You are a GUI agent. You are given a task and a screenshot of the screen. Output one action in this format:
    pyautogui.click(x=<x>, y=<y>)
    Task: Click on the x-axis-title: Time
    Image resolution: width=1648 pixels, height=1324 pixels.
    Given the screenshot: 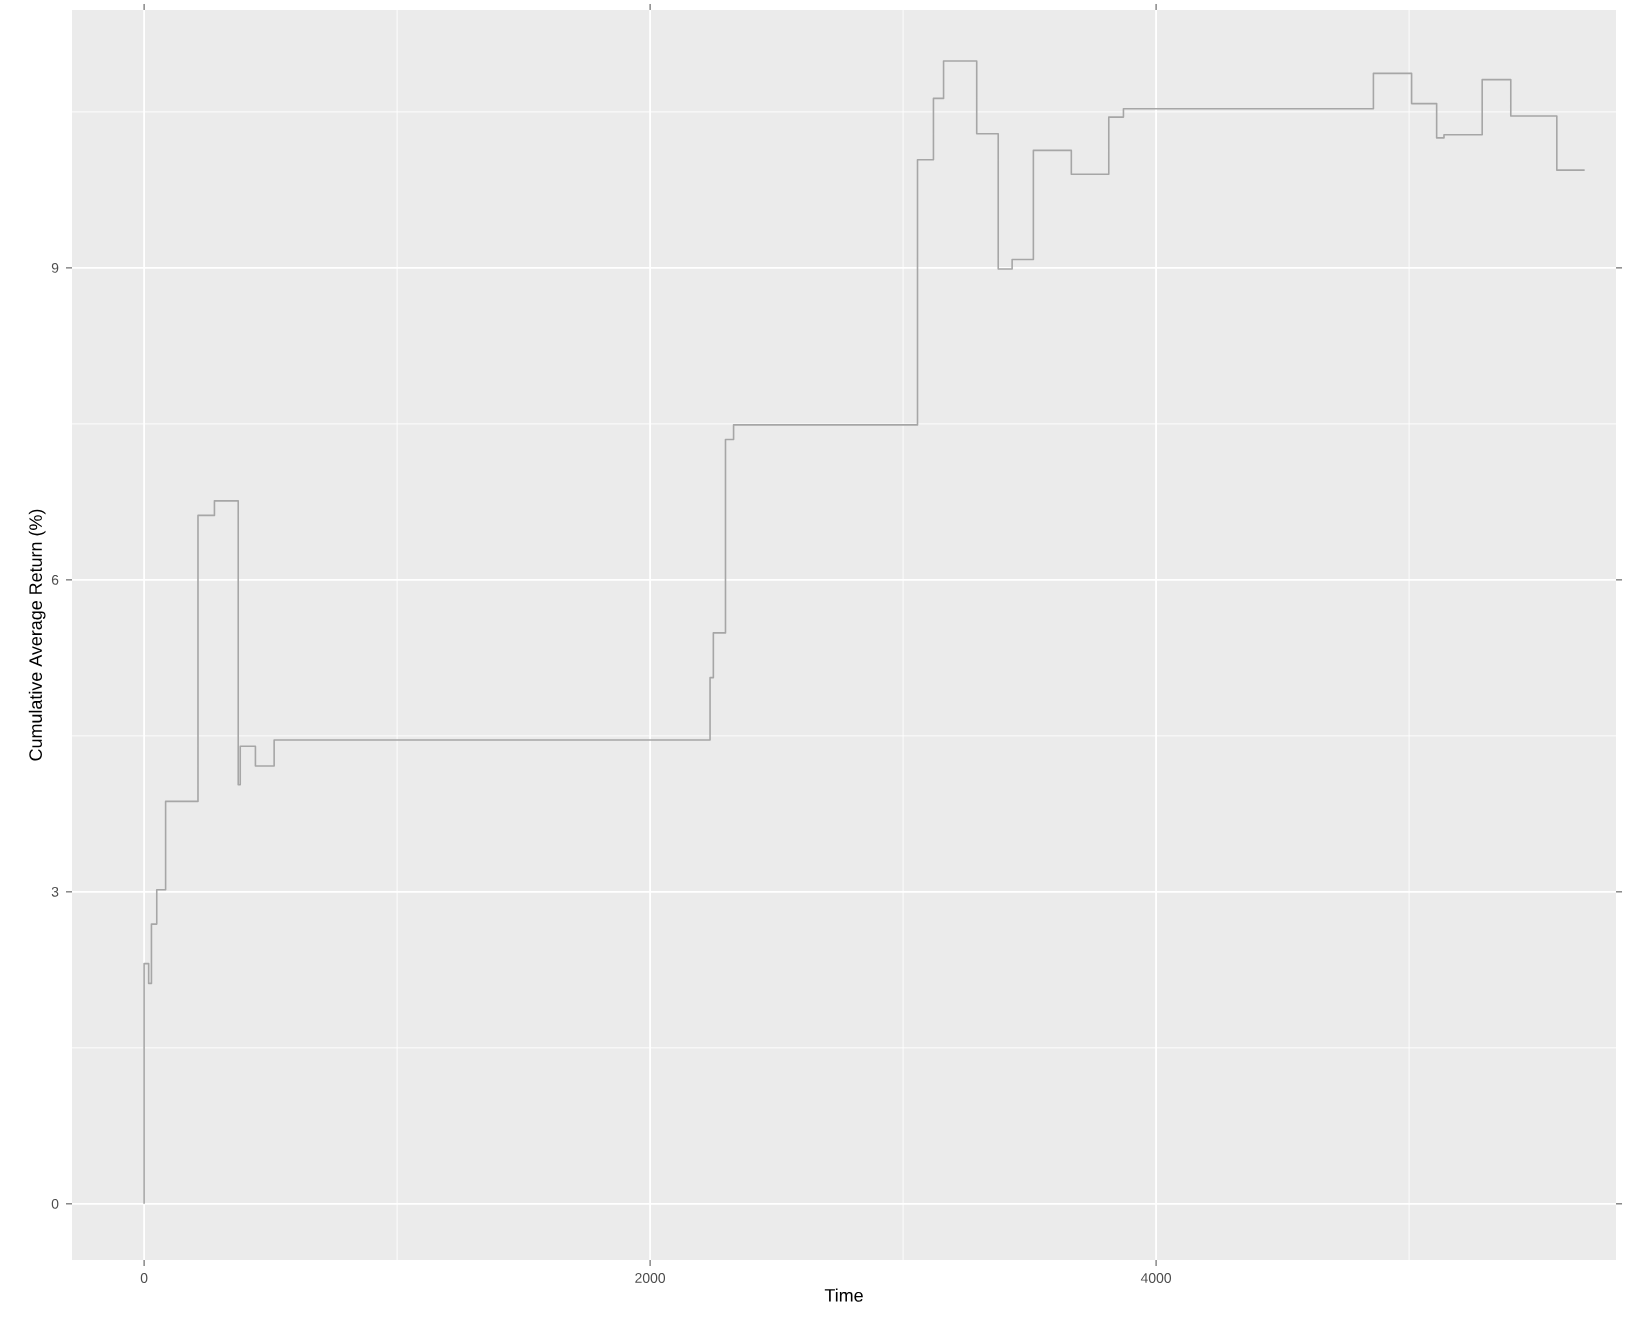 What is the action you would take?
    pyautogui.click(x=843, y=1295)
    